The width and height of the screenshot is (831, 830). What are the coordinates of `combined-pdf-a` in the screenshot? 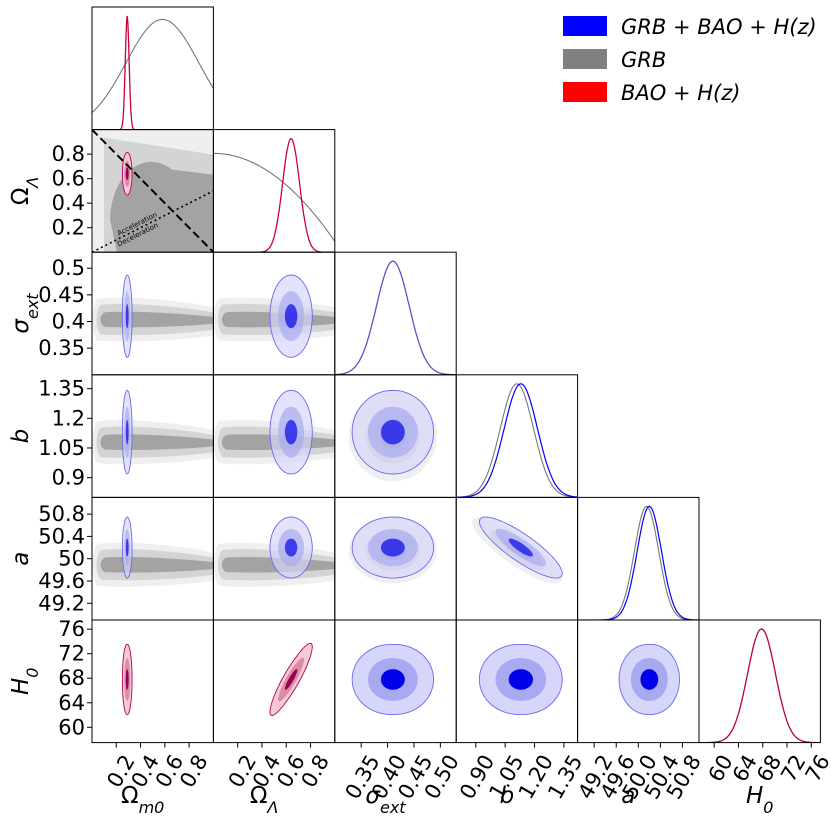 It's located at (638, 562).